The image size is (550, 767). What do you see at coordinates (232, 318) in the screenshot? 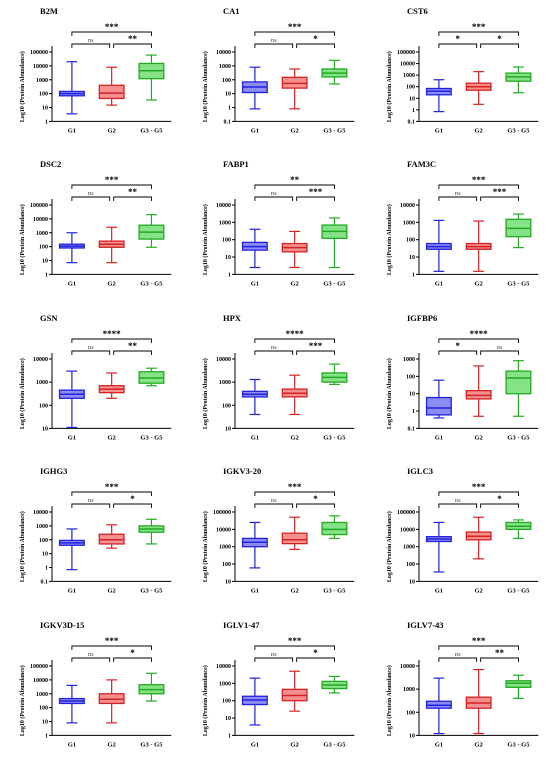
I see `chart-title: HPX` at bounding box center [232, 318].